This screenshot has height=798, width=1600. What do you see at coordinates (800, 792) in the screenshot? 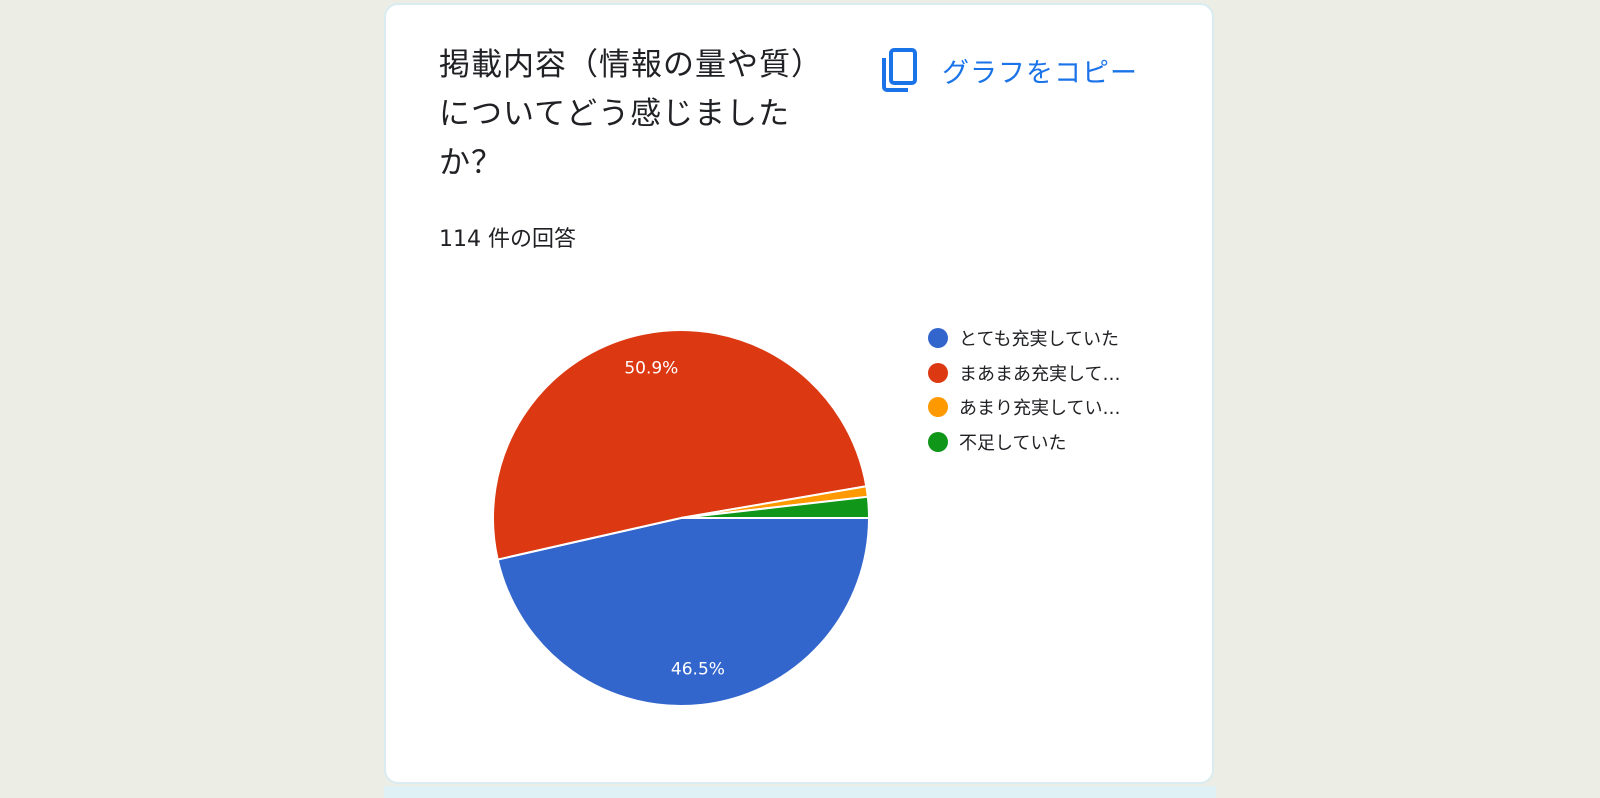
I see `card-bottom-strip` at bounding box center [800, 792].